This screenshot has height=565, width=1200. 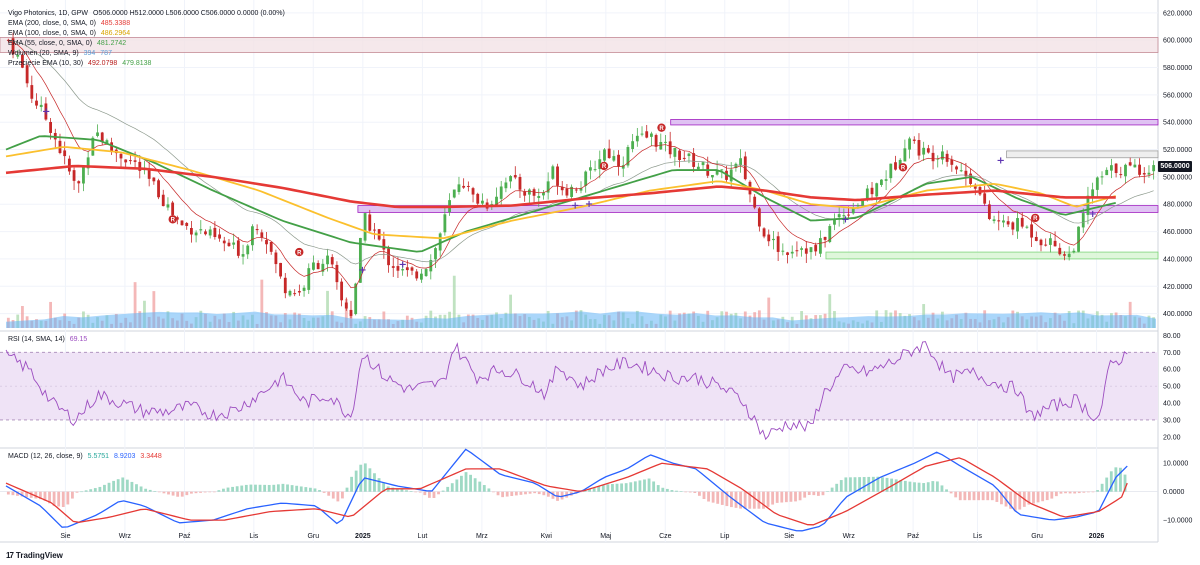 What do you see at coordinates (1177, 177) in the screenshot?
I see `price-tick-label: 500.0000` at bounding box center [1177, 177].